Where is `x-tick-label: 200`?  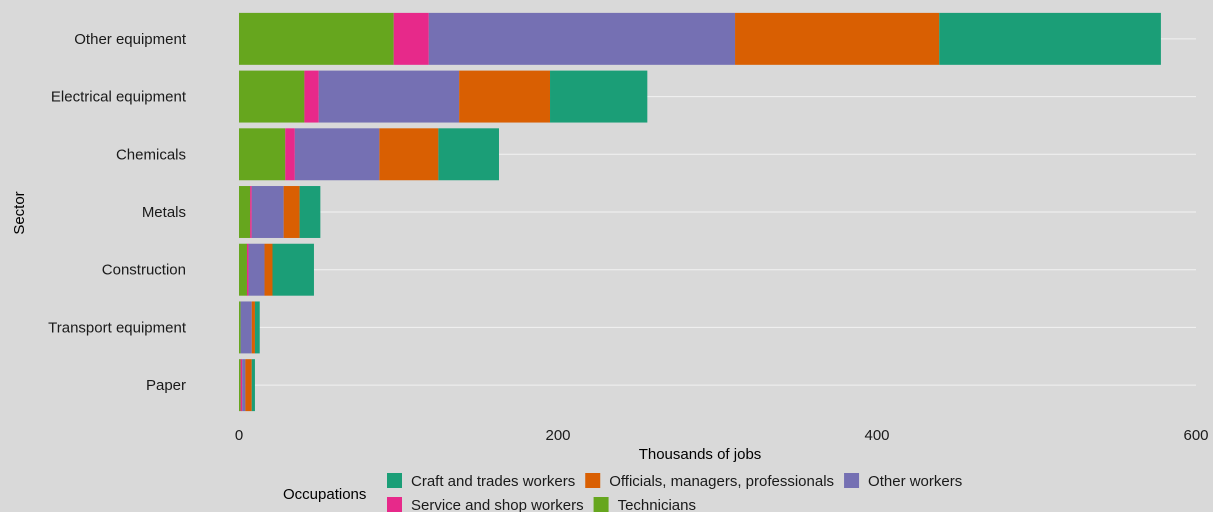
x-tick-label: 200 is located at coordinates (557, 435).